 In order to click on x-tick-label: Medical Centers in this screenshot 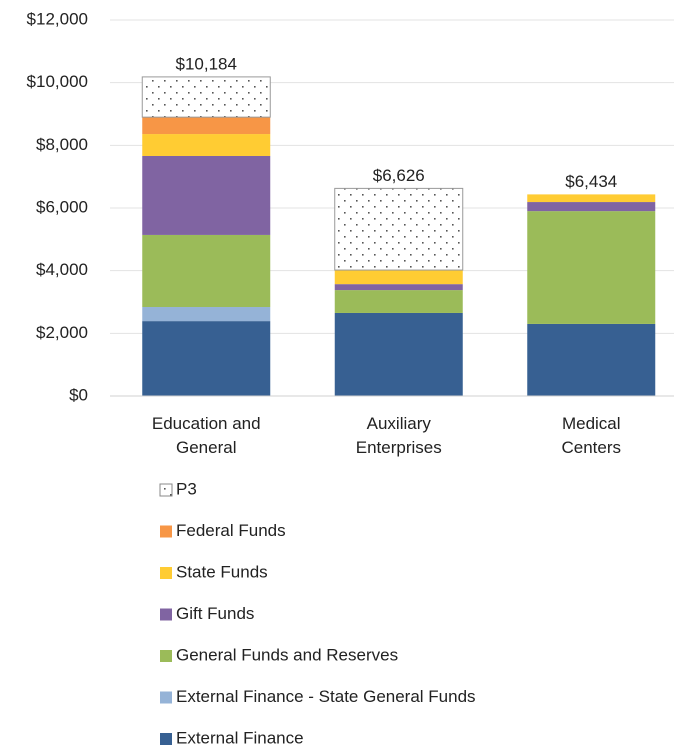, I will do `click(591, 435)`.